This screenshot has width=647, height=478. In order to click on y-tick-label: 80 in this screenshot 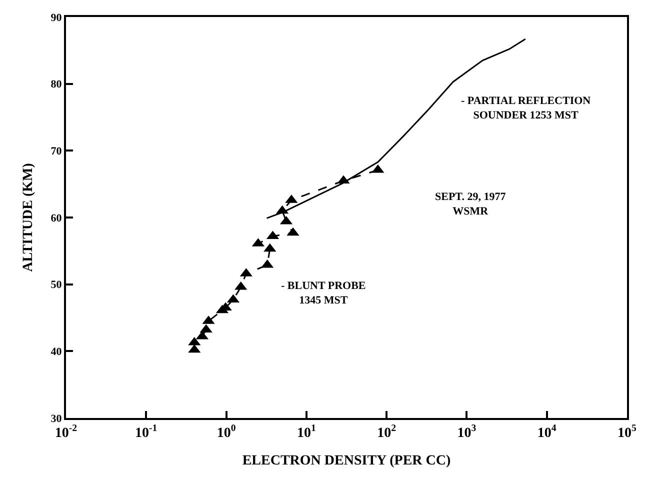, I will do `click(56, 84)`.